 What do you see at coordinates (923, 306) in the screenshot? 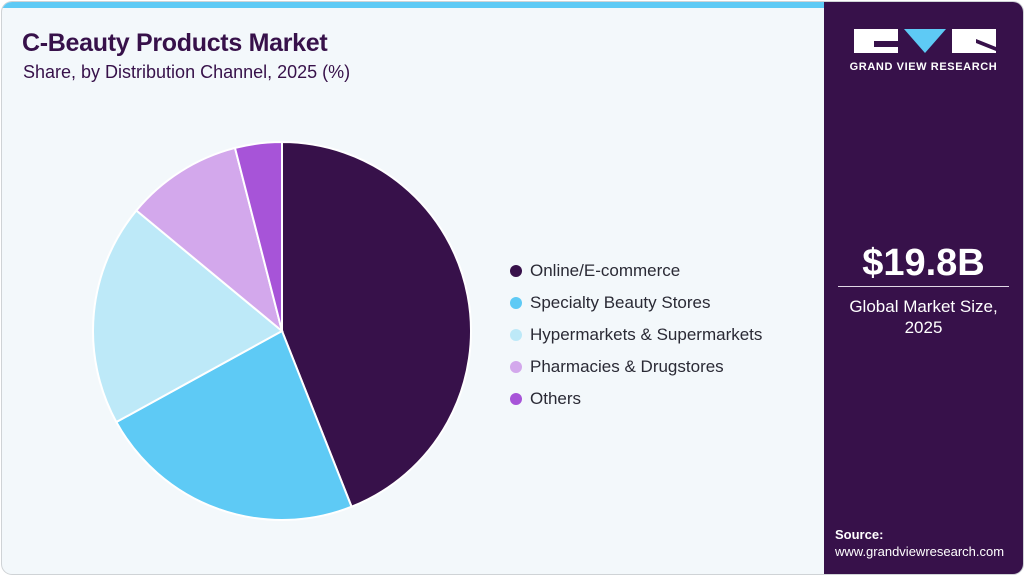
I see `market-size-label-line1: Global Market Size,` at bounding box center [923, 306].